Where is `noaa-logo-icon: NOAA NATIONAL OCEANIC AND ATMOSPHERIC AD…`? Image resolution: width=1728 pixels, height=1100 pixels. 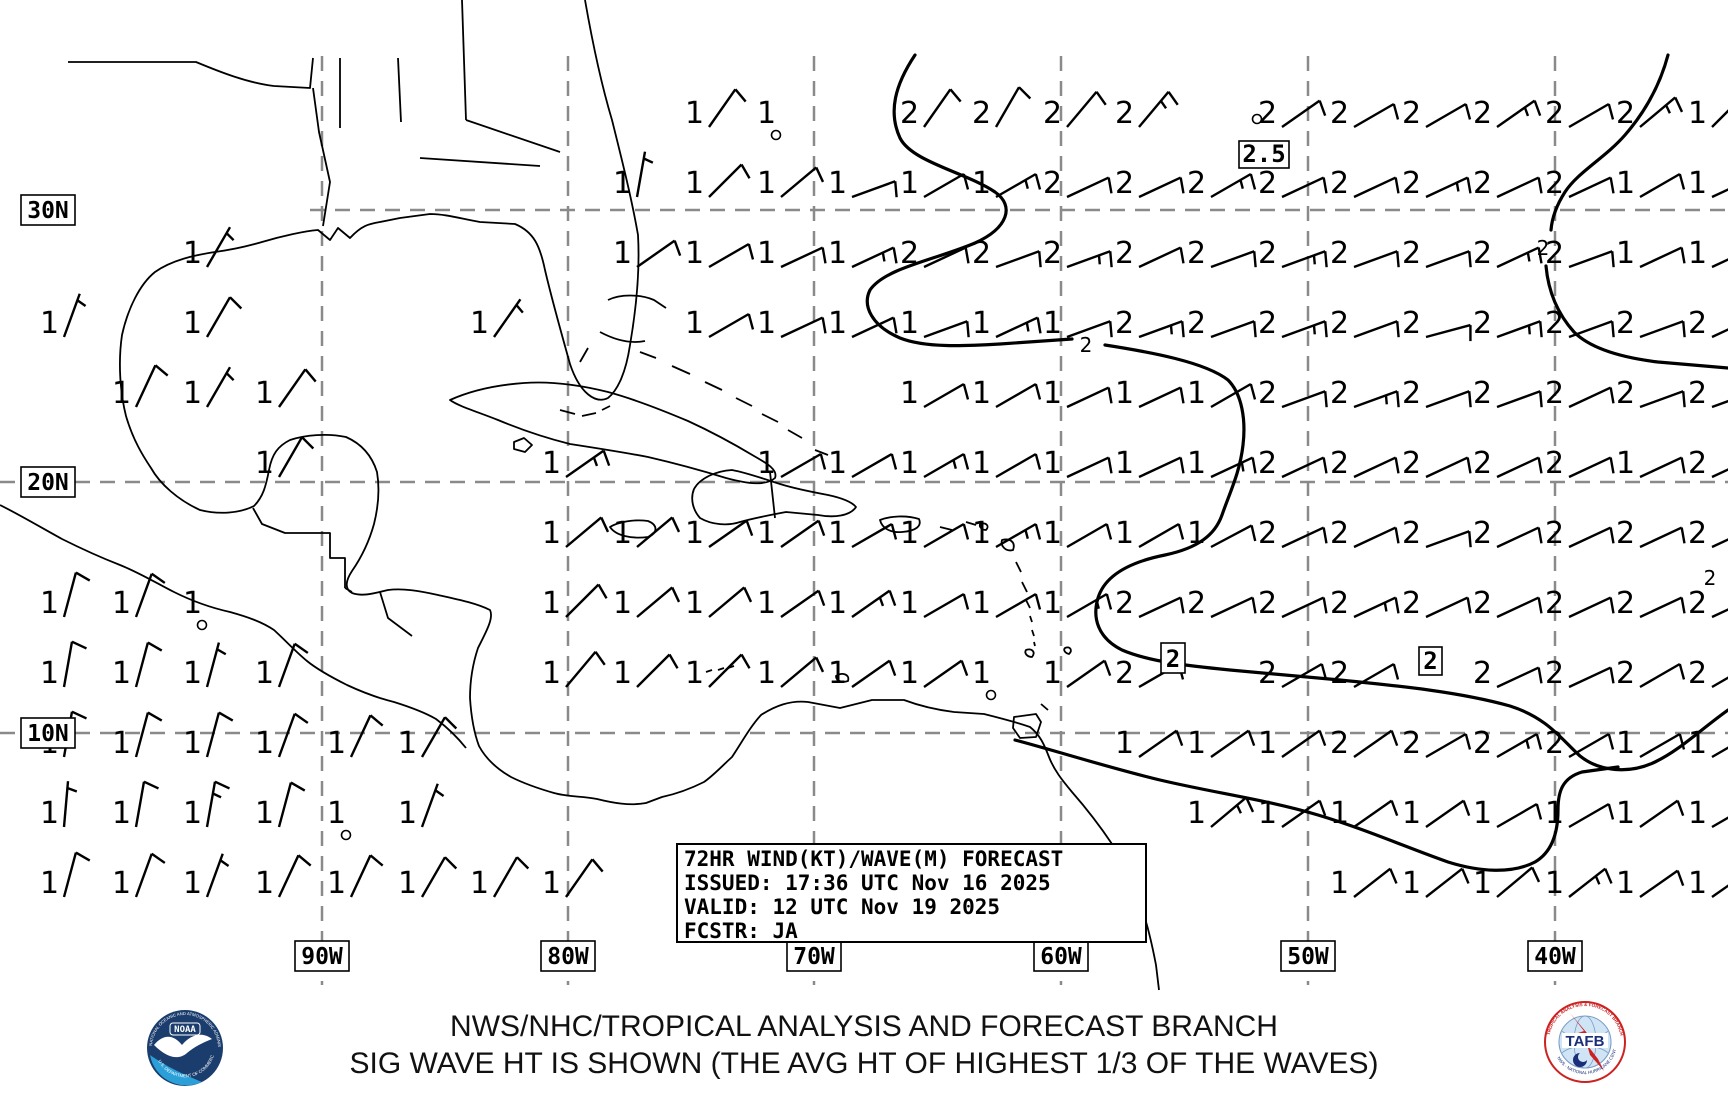
noaa-logo-icon: NOAA NATIONAL OCEANIC AND ATMOSPHERIC AD… is located at coordinates (181, 1044).